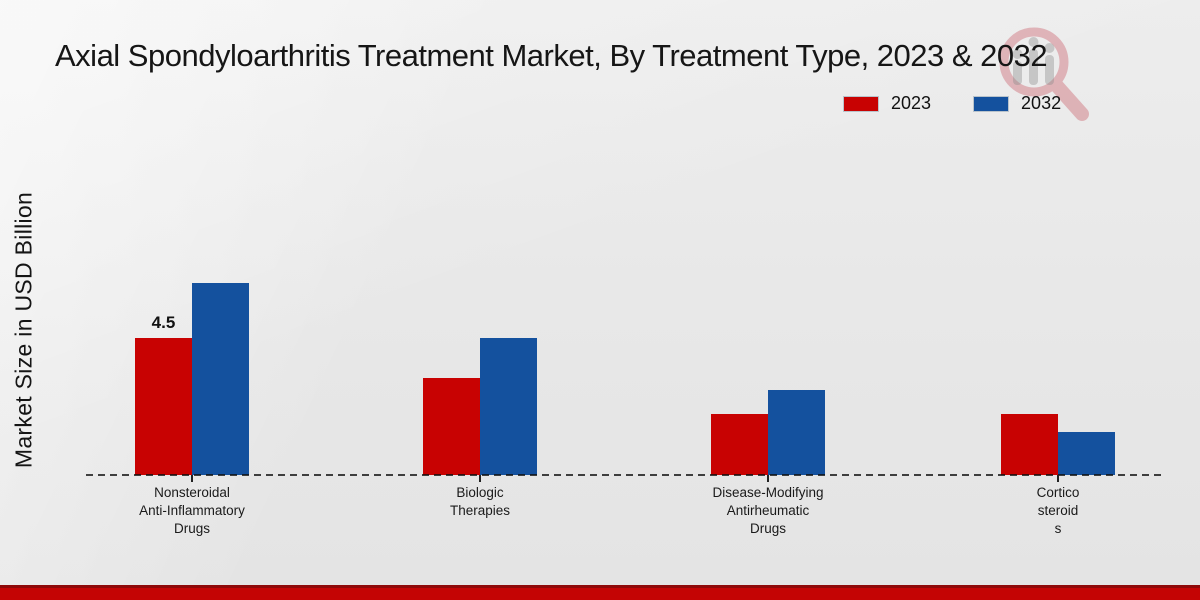 Image resolution: width=1200 pixels, height=600 pixels. I want to click on x-axis-category-label: Cortico steroid s, so click(1058, 510).